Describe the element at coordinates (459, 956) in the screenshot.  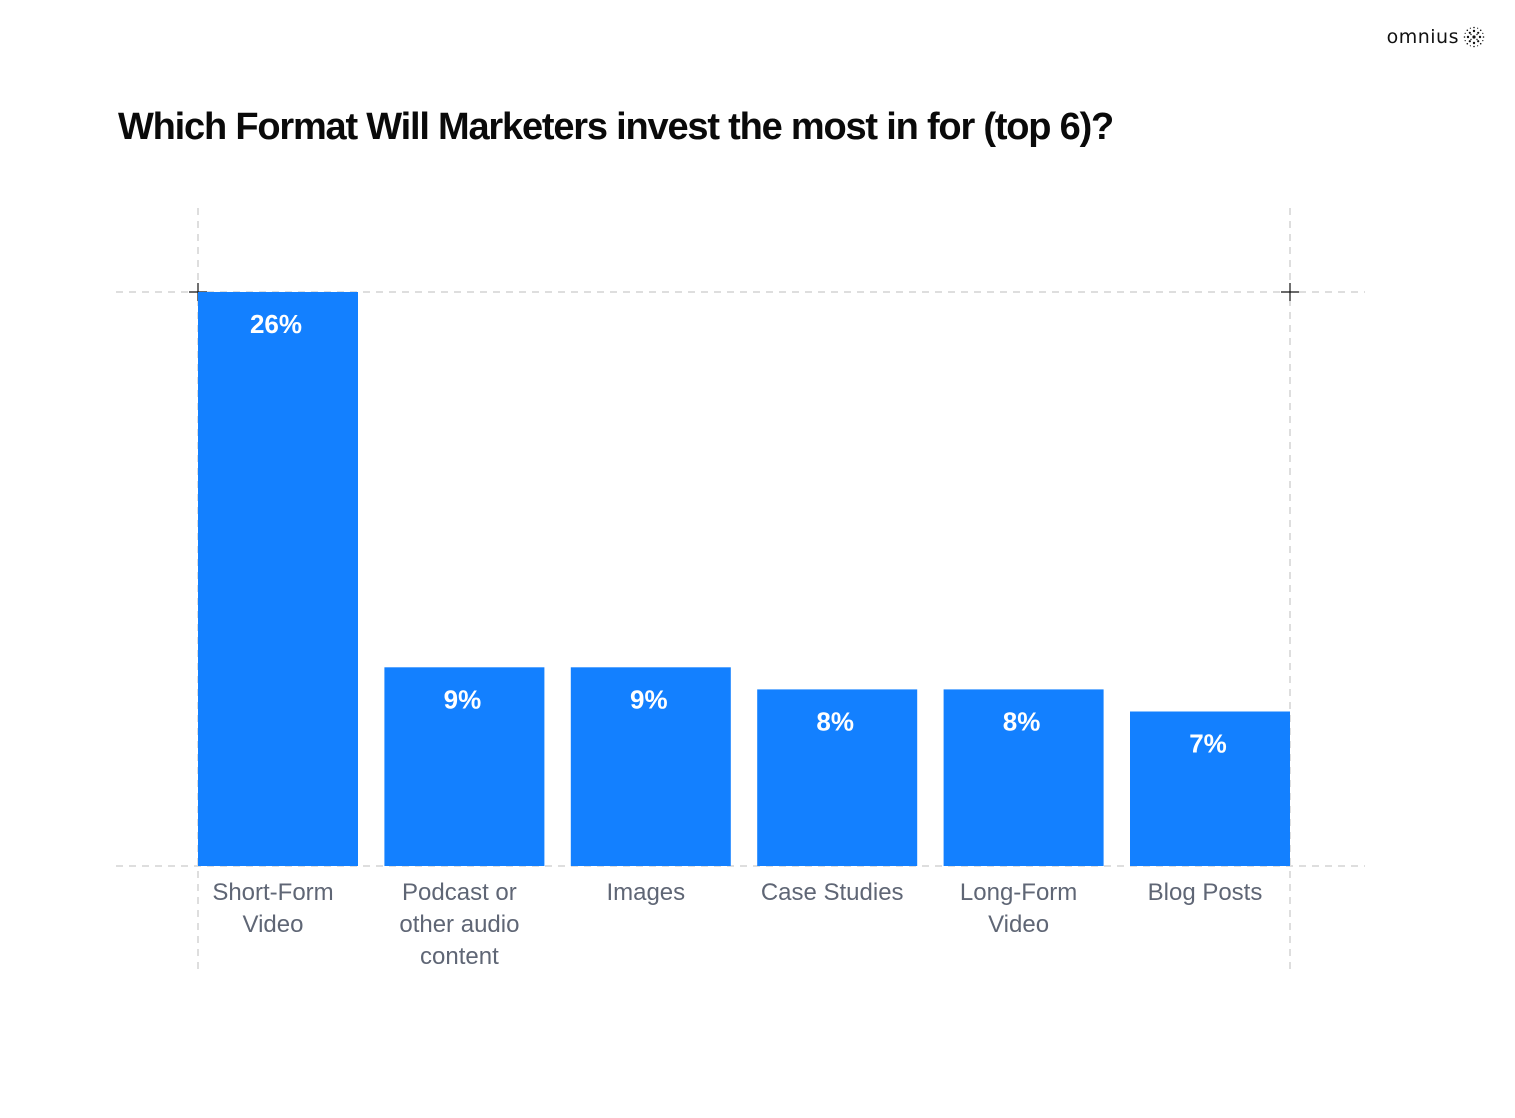
I see `category-label-line: content` at that location.